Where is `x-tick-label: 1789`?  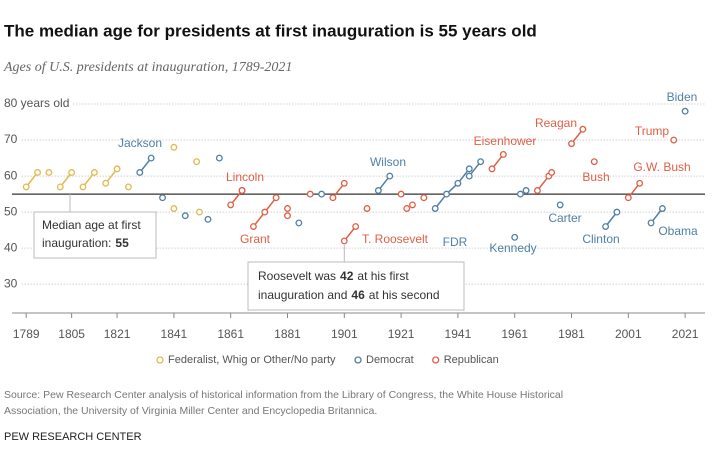
x-tick-label: 1789 is located at coordinates (26, 334).